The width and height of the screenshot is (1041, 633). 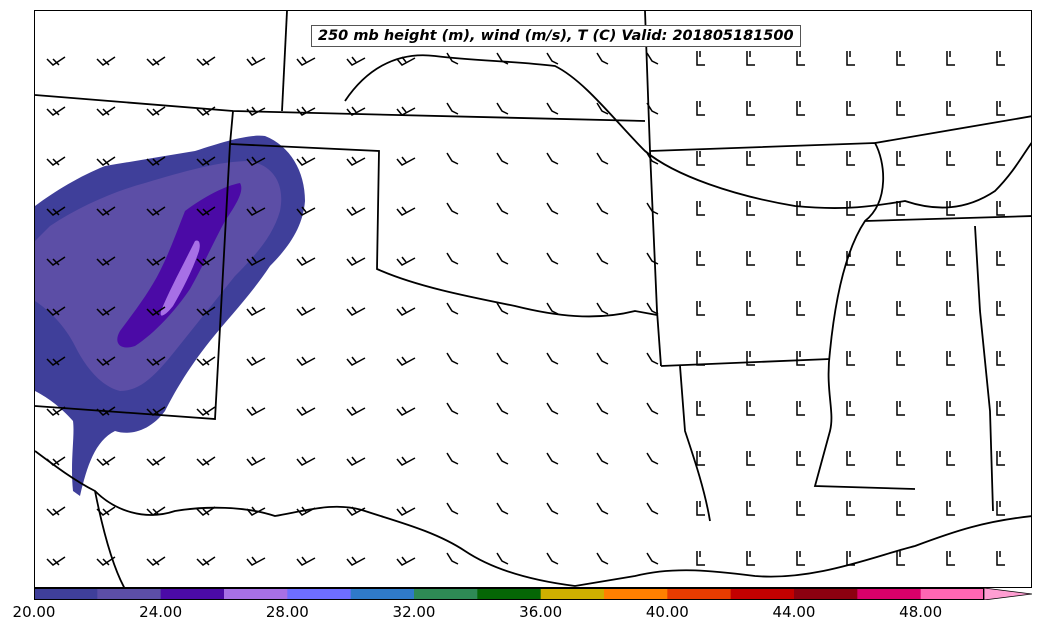 I want to click on colorbar-tick-label: 36.00, so click(x=541, y=612).